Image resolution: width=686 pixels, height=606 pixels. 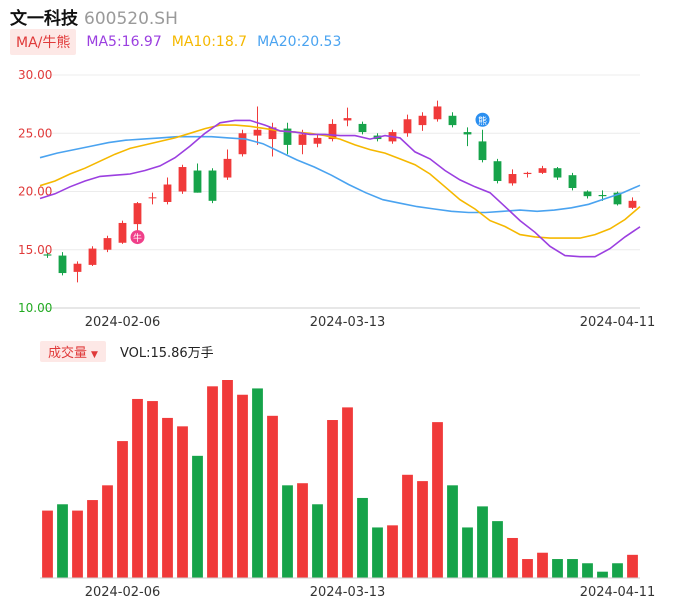 What do you see at coordinates (94, 354) in the screenshot?
I see `caret-down-icon: ▼` at bounding box center [94, 354].